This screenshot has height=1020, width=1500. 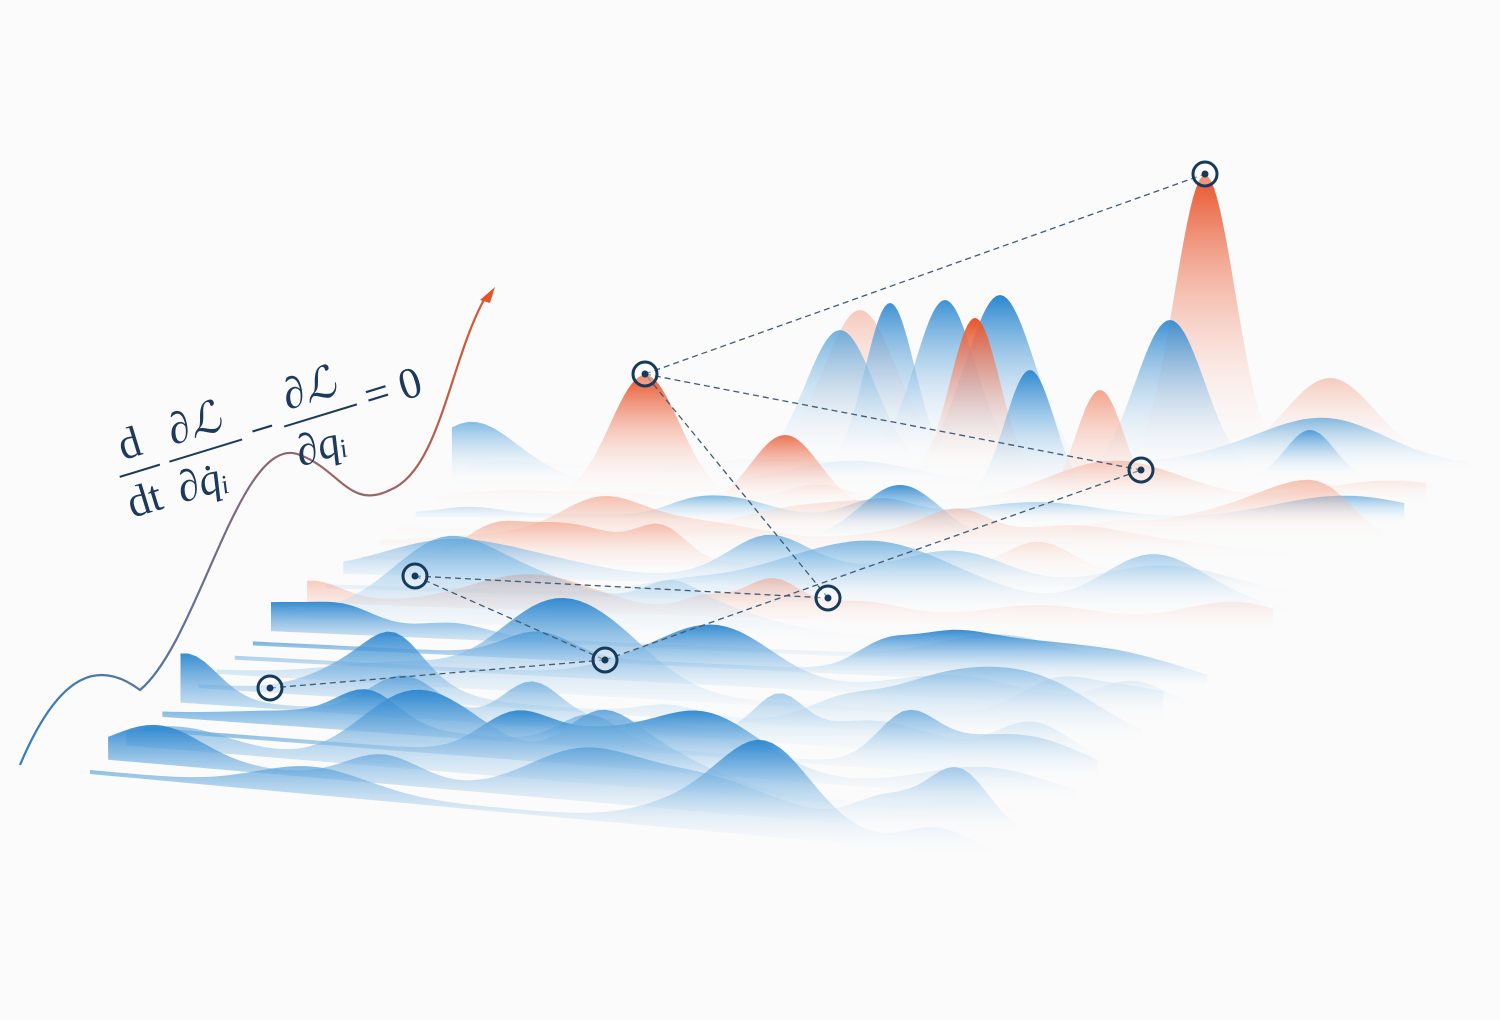 What do you see at coordinates (262, 429) in the screenshot?
I see `eq-minus: −` at bounding box center [262, 429].